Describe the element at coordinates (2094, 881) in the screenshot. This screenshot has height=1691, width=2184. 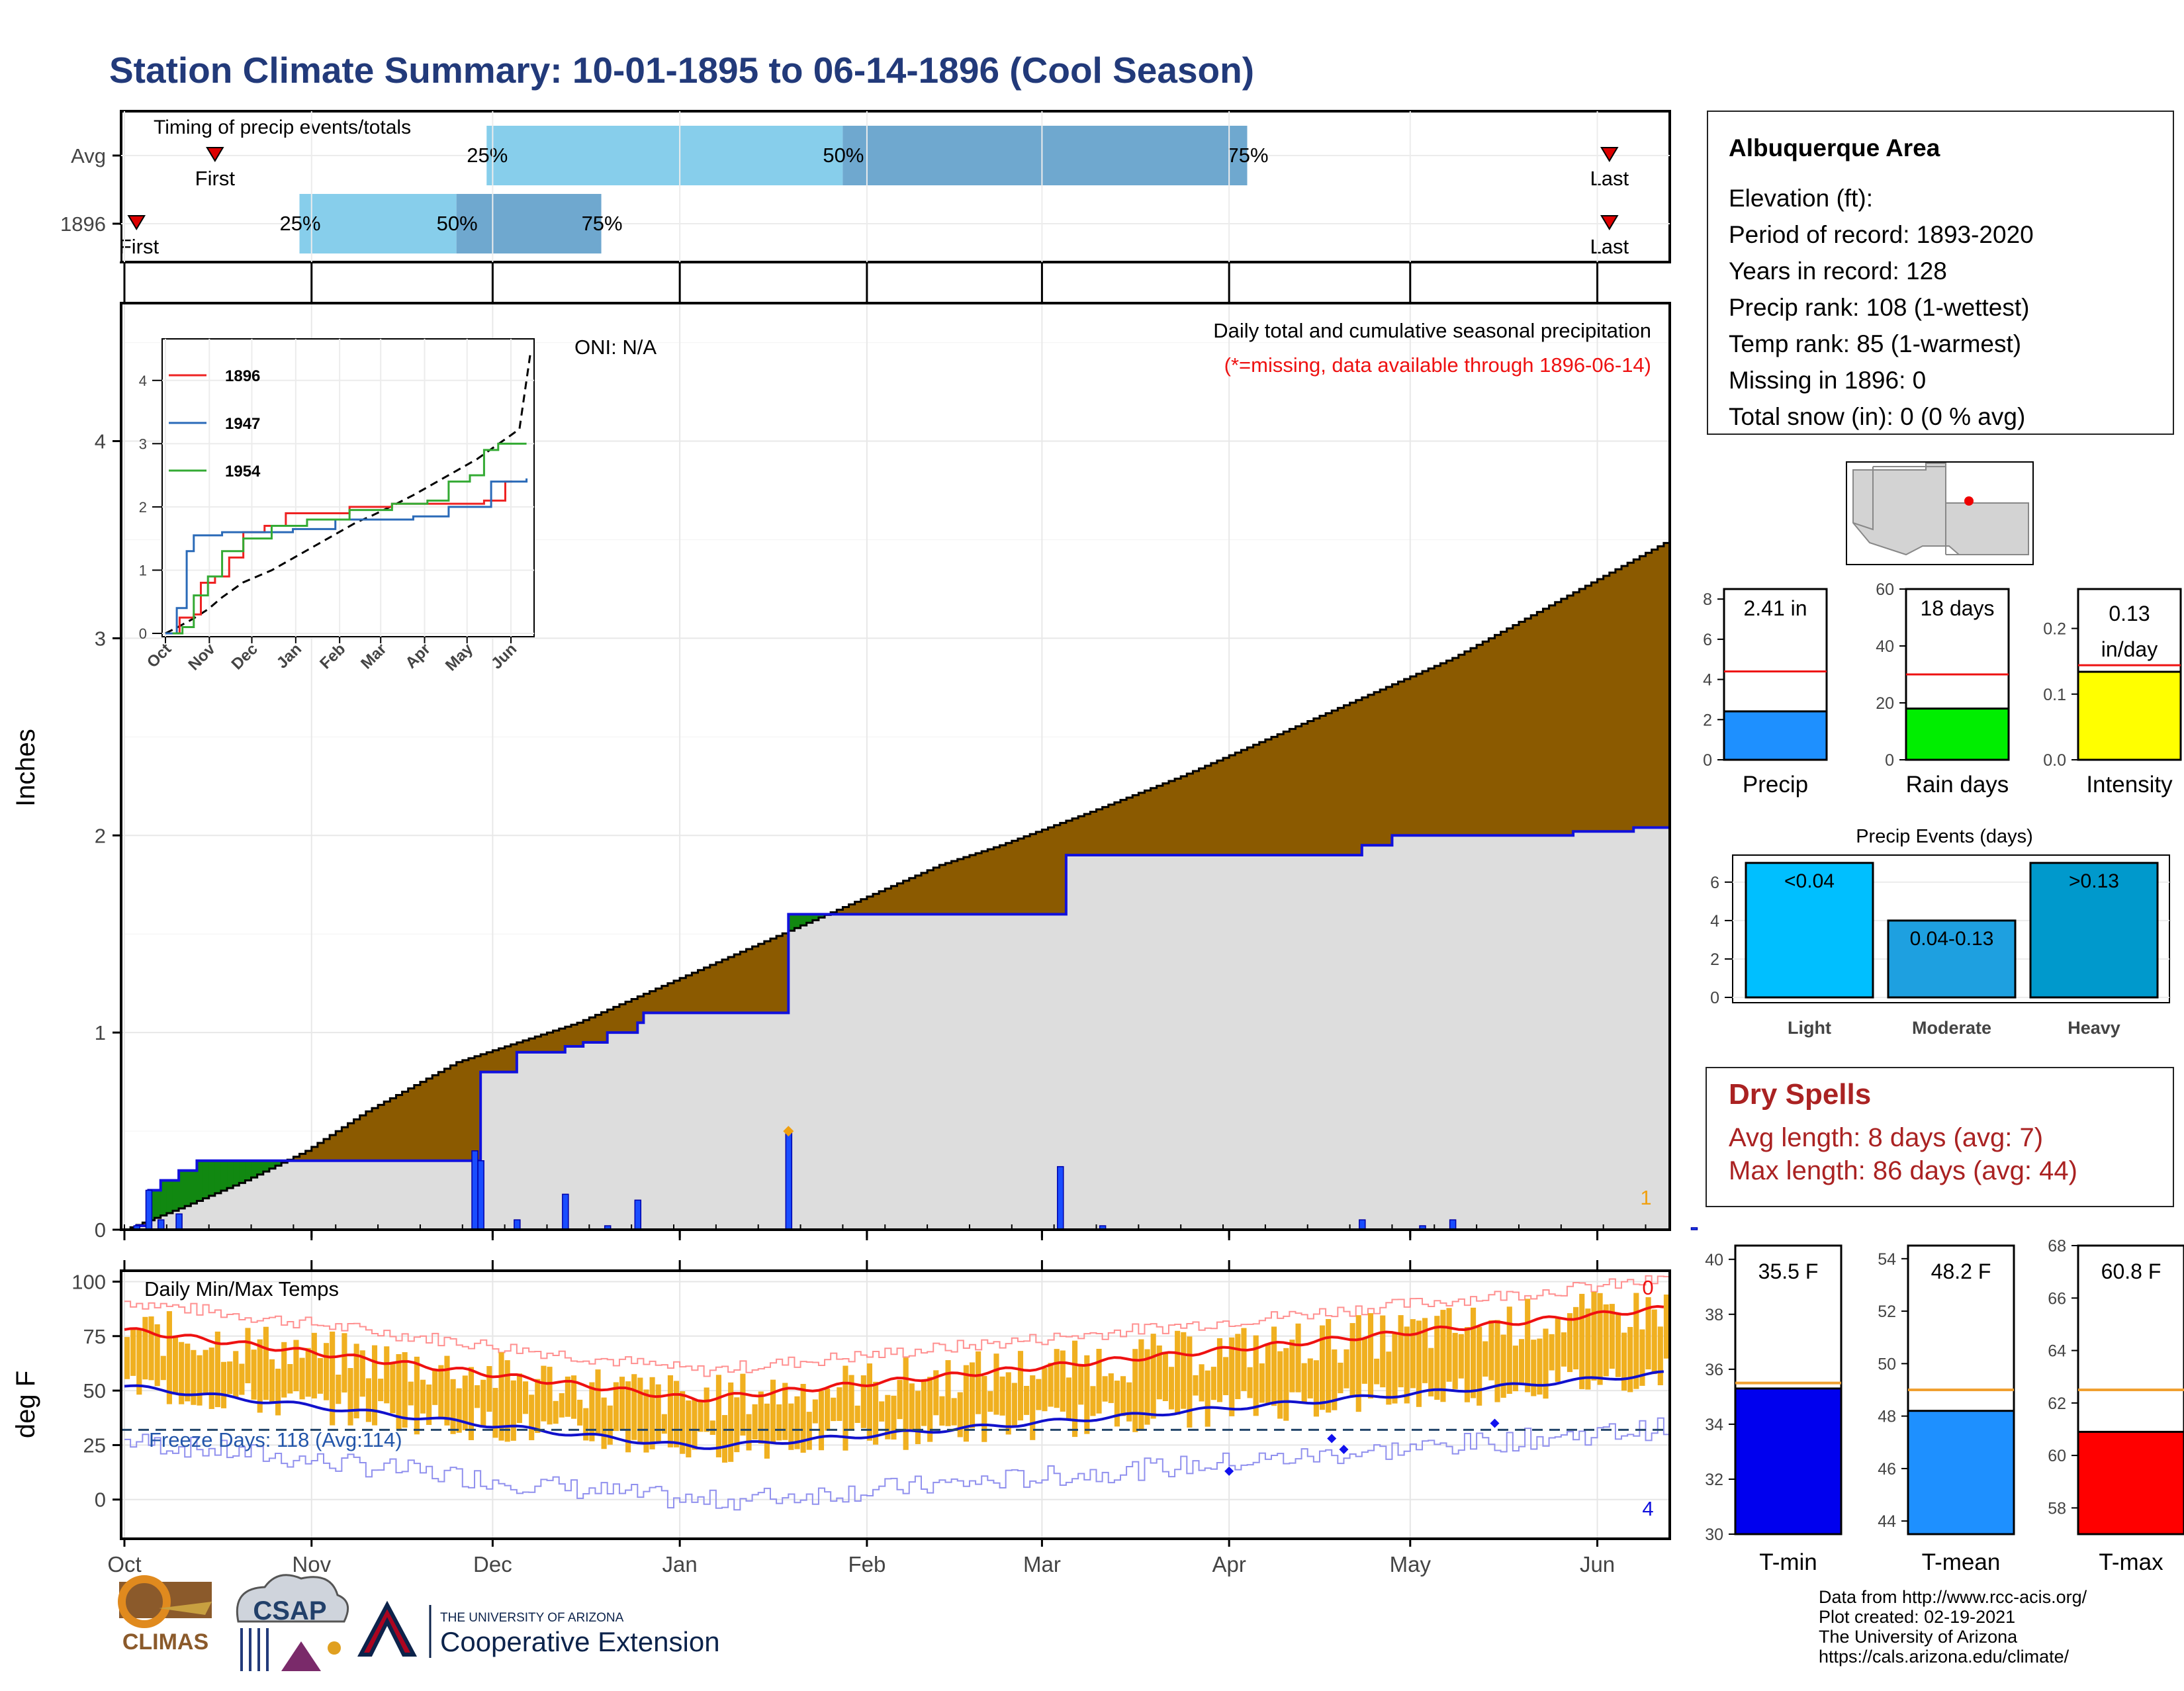
I see `events-bar-range: >0.13` at that location.